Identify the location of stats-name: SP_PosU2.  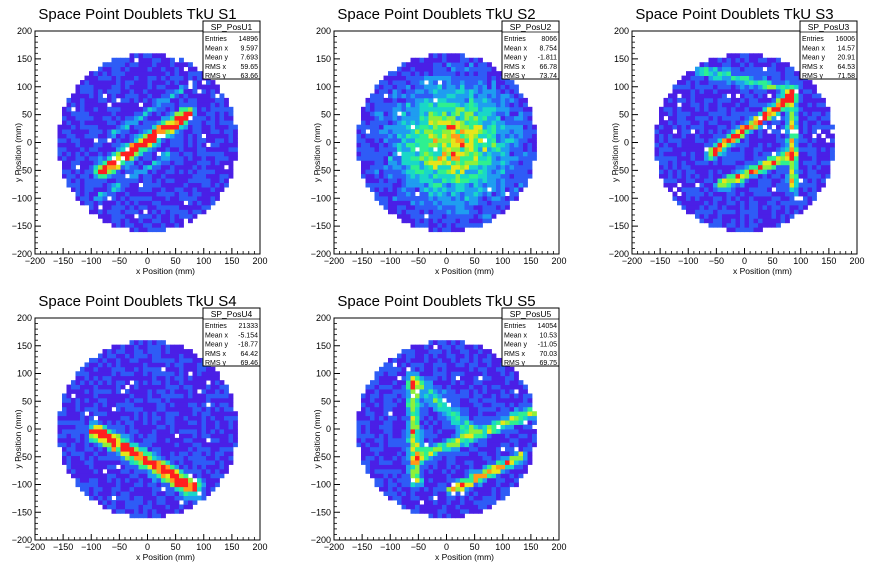
(531, 27).